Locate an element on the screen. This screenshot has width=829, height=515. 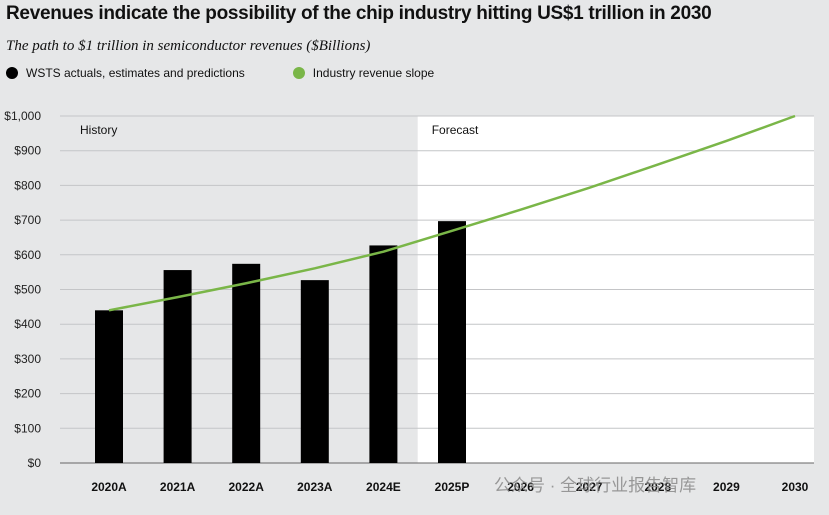
x-tick-label: 2027 is located at coordinates (589, 487).